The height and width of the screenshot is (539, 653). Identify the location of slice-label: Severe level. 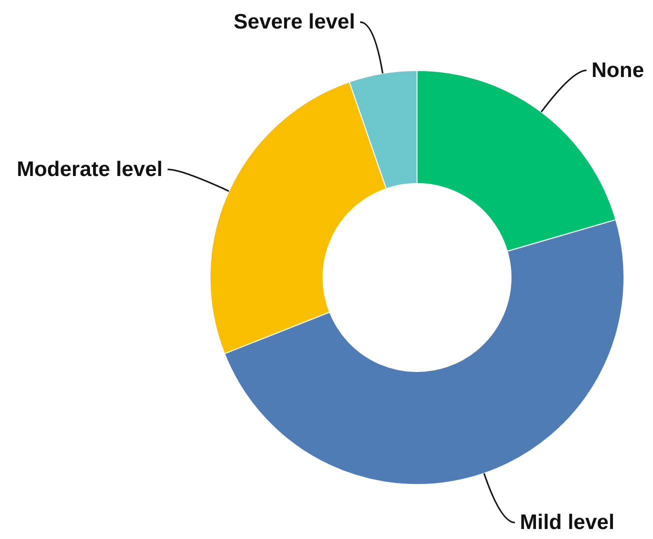
(295, 22).